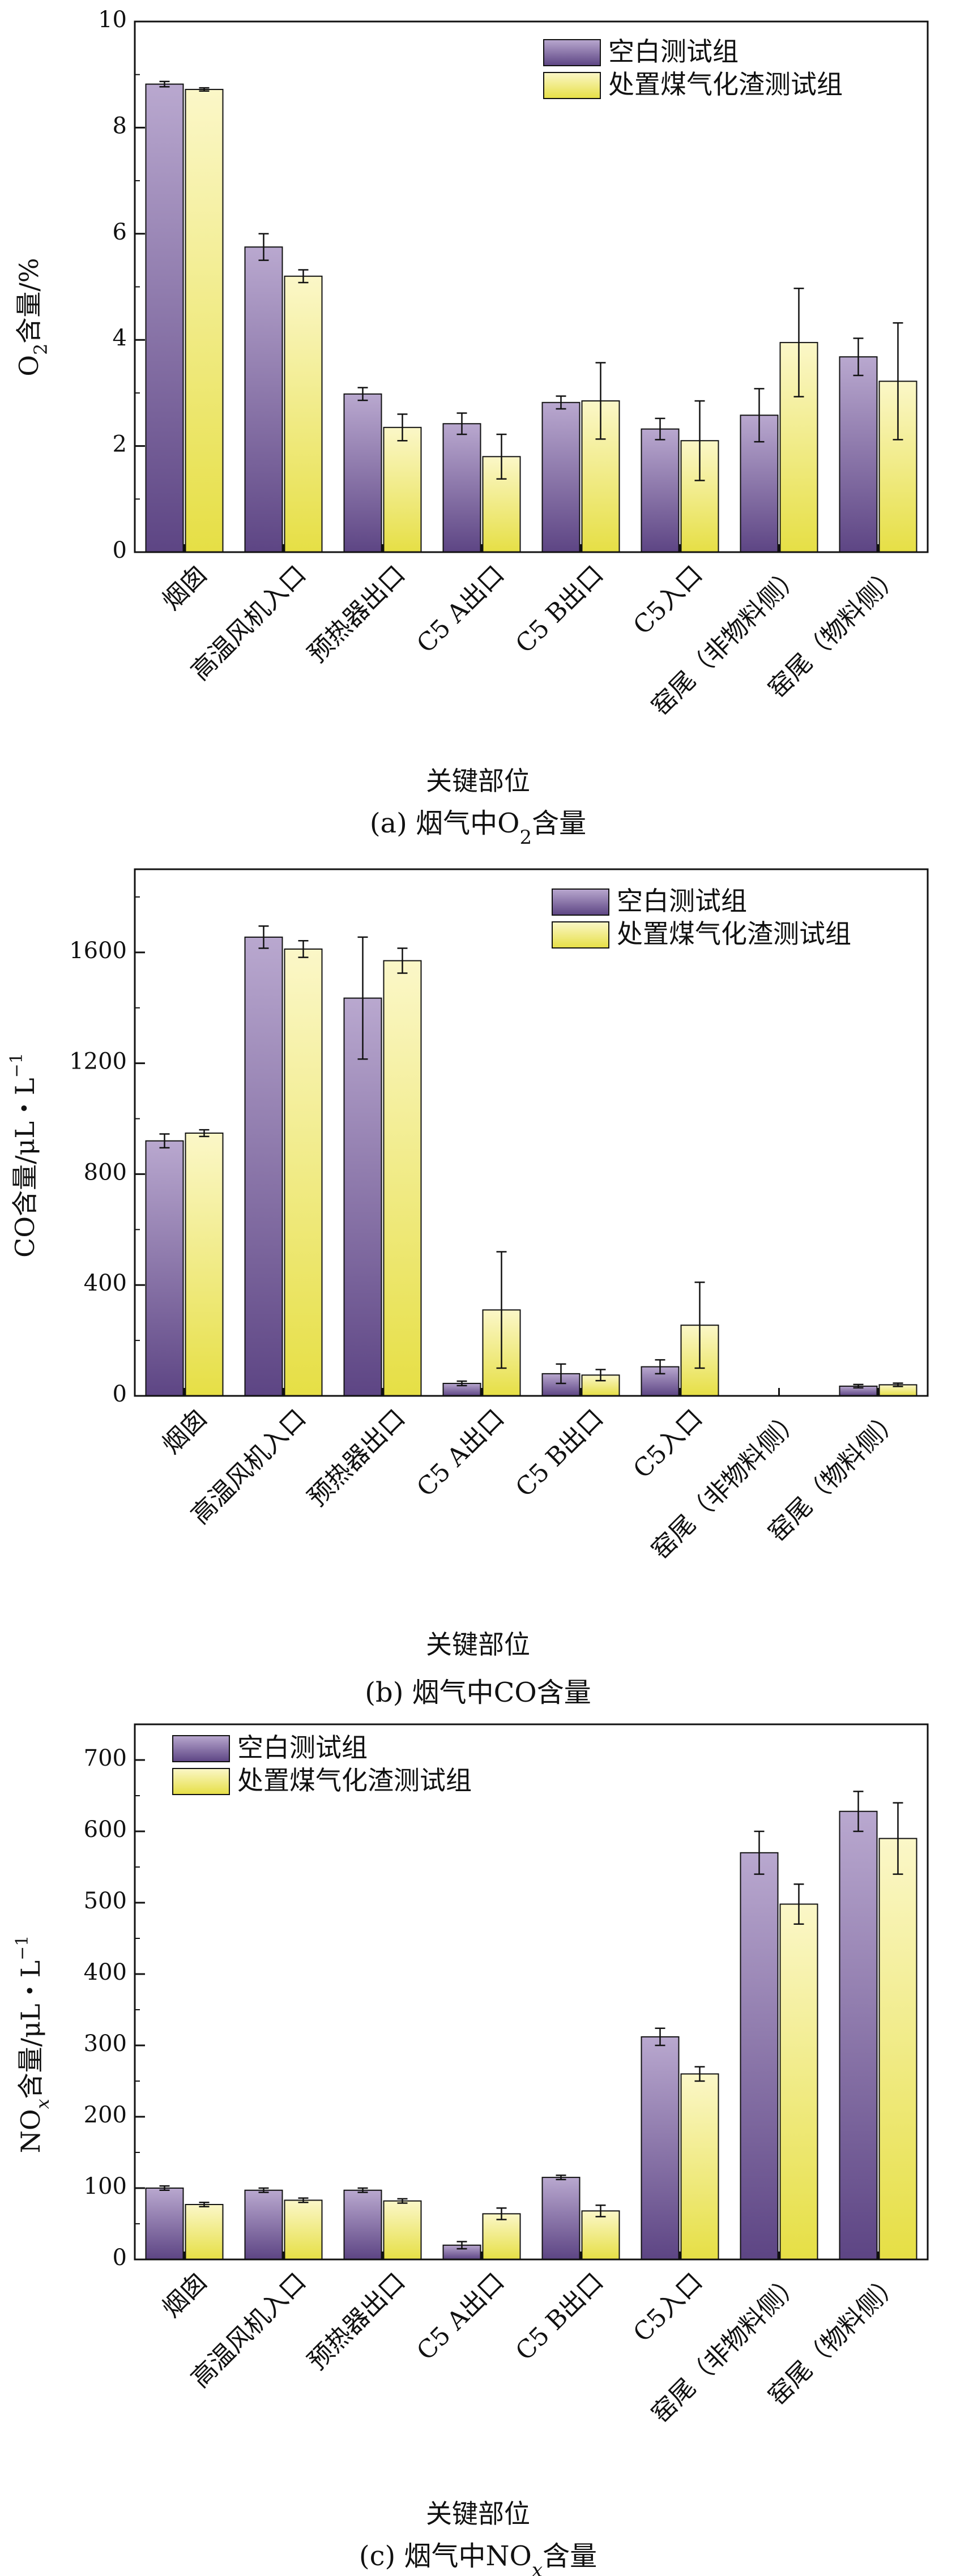  What do you see at coordinates (682, 901) in the screenshot?
I see `legend-label-b-0: 空白测试组` at bounding box center [682, 901].